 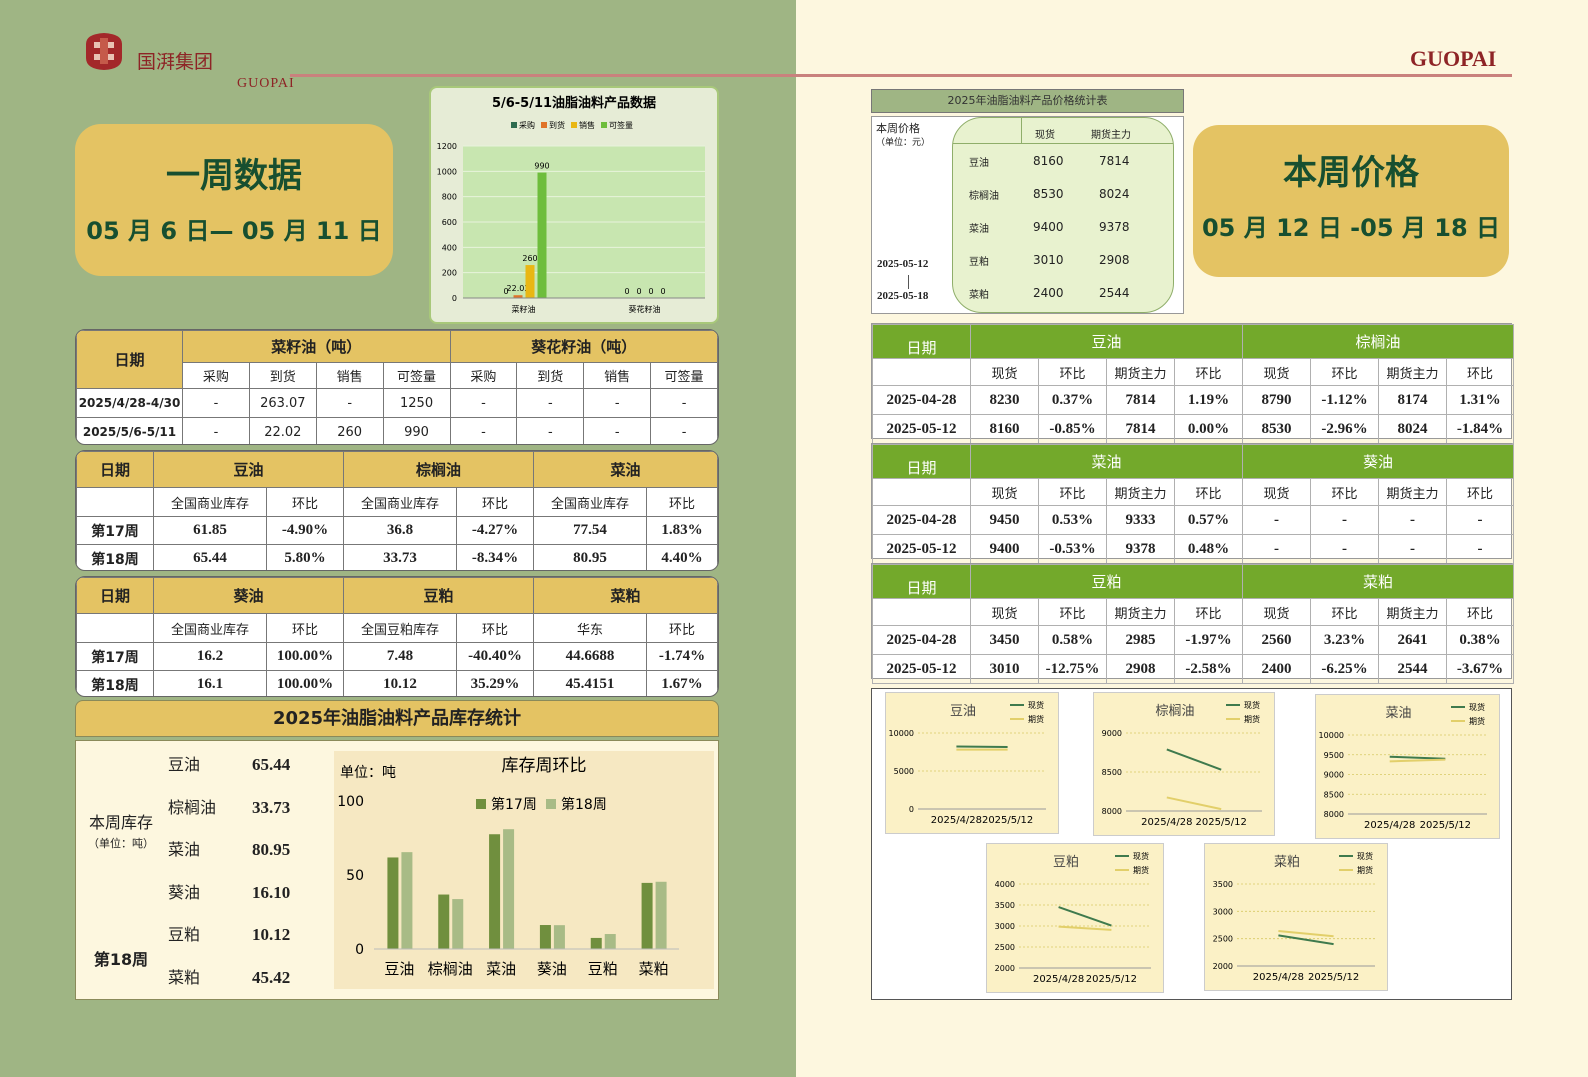 I want to click on t2-cell: 61.85, so click(x=210, y=530).